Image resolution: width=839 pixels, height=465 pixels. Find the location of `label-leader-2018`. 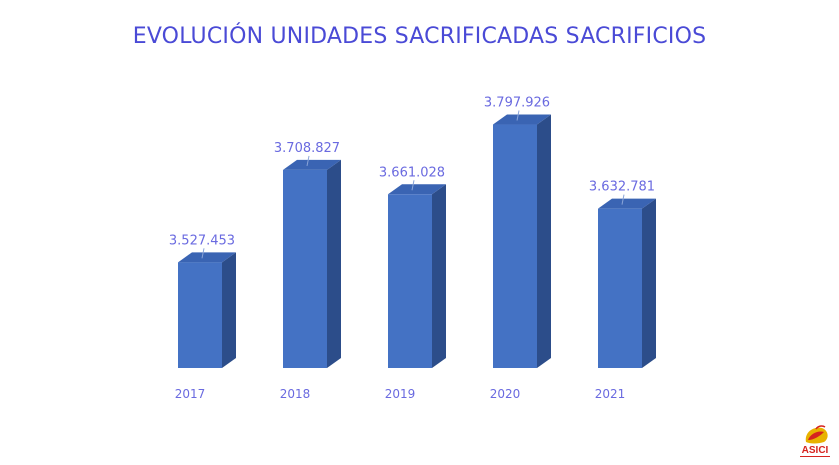

label-leader-2018 is located at coordinates (308, 161).